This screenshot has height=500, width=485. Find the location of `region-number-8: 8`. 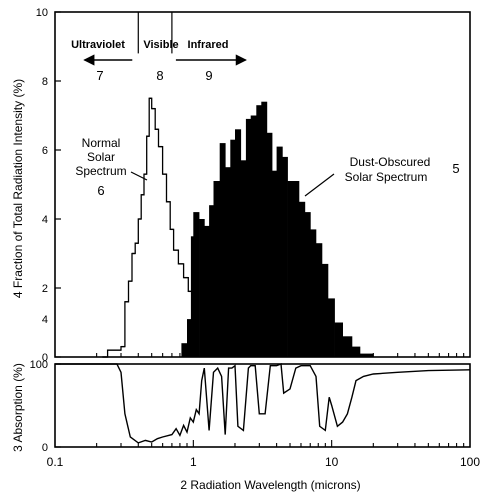

region-number-8: 8 is located at coordinates (159, 75).